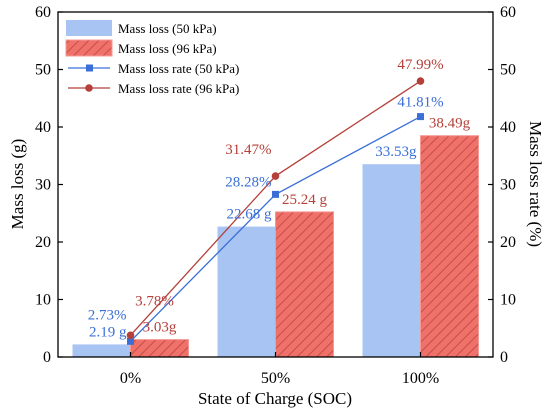  Describe the element at coordinates (17, 184) in the screenshot. I see `y-axis-title: Mass loss (g)` at that location.